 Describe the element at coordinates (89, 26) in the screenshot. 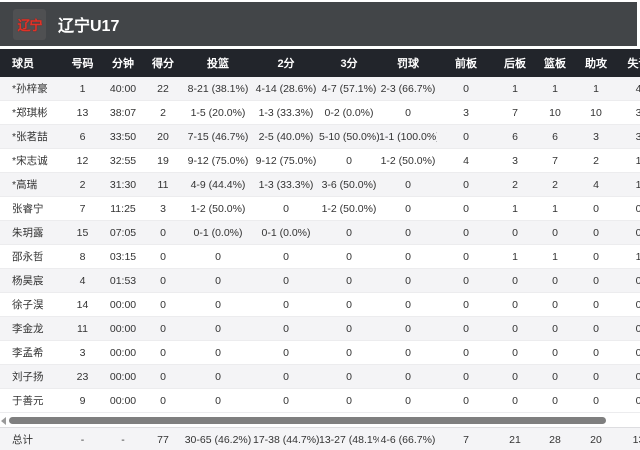

I see `page-title: 辽宁U17` at that location.